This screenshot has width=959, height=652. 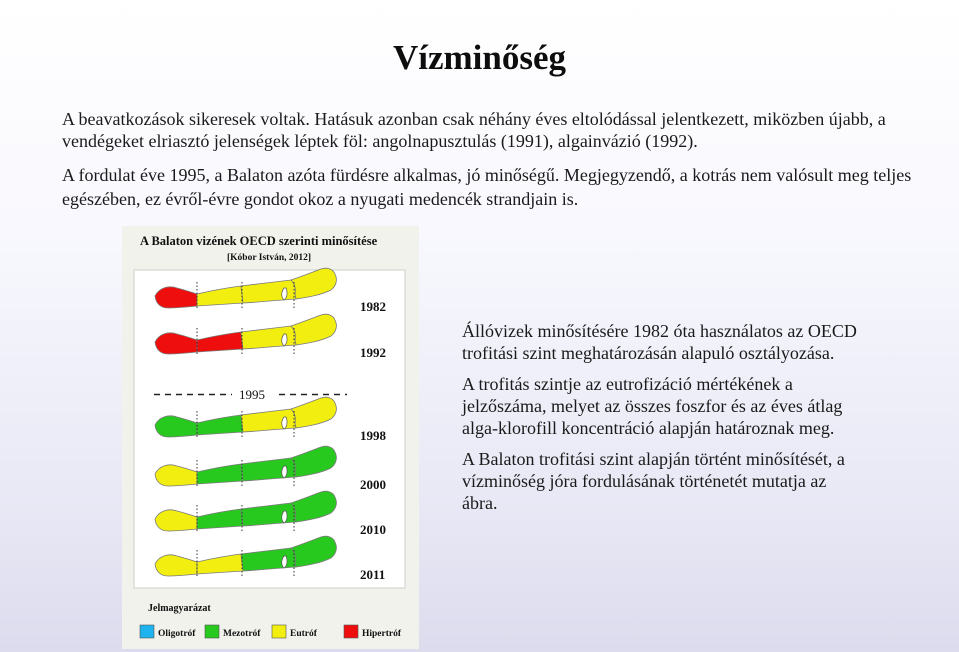 I want to click on legend-swatch-oligotrof, so click(x=147, y=631).